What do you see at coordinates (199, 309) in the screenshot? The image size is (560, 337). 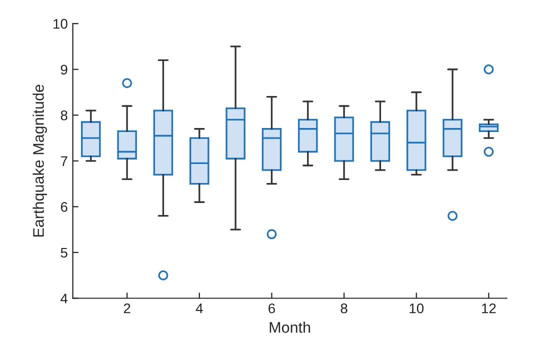 I see `x-tick-label: 4` at bounding box center [199, 309].